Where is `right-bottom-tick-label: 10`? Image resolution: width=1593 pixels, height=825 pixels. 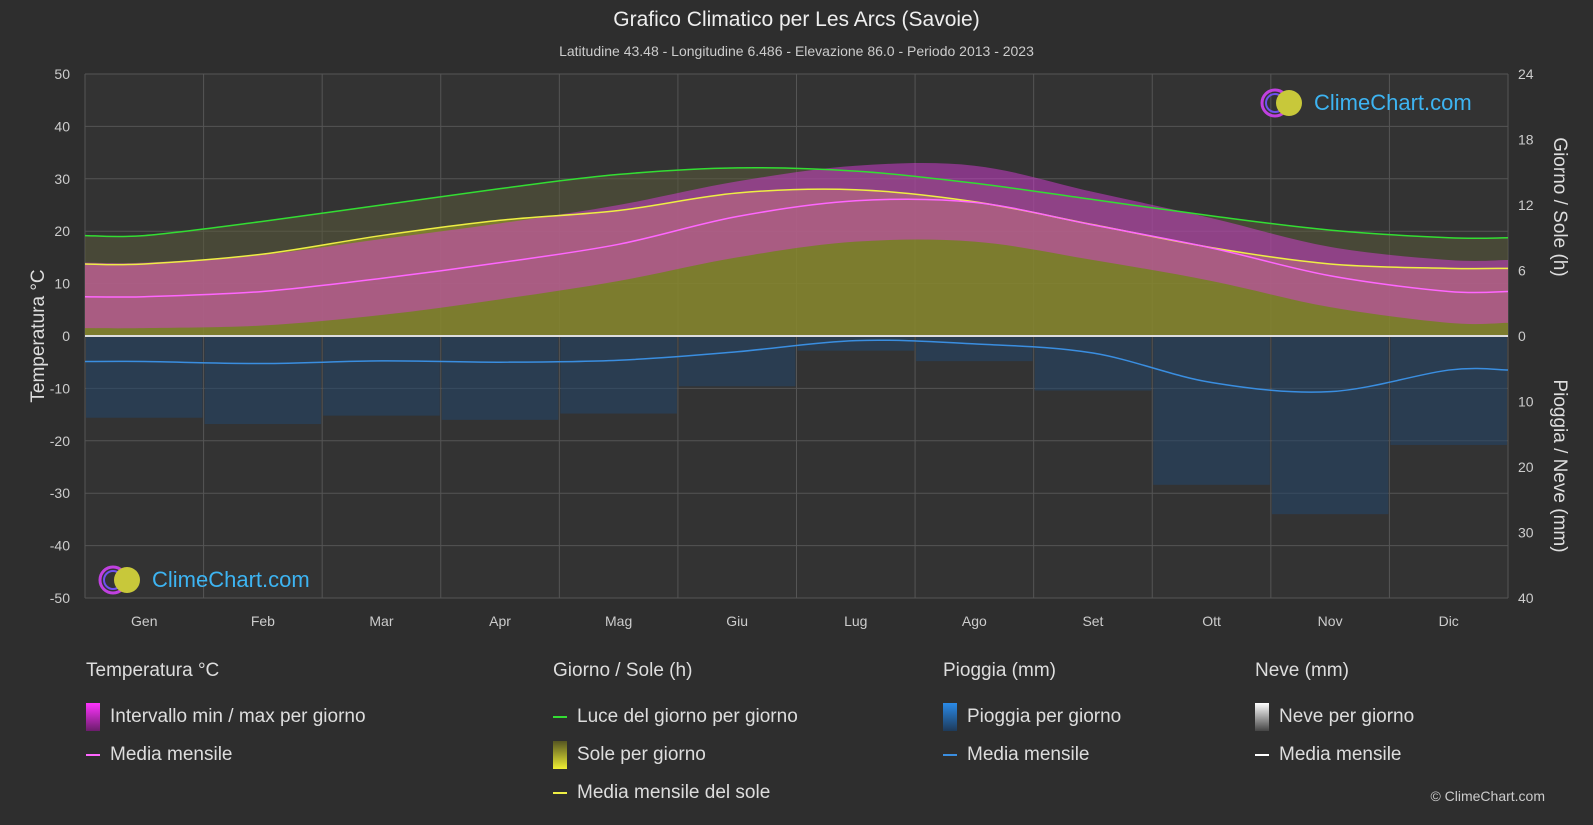
right-bottom-tick-label: 10 is located at coordinates (1526, 402).